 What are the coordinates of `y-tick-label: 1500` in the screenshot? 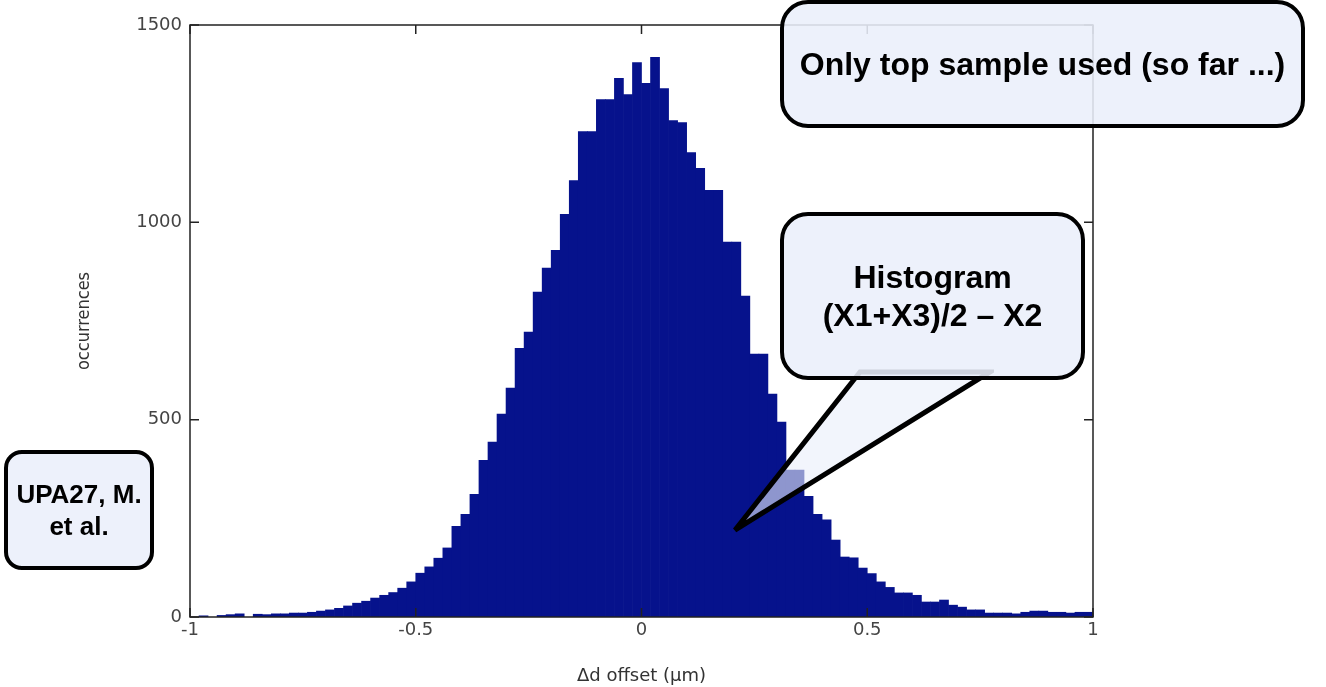 It's located at (159, 23).